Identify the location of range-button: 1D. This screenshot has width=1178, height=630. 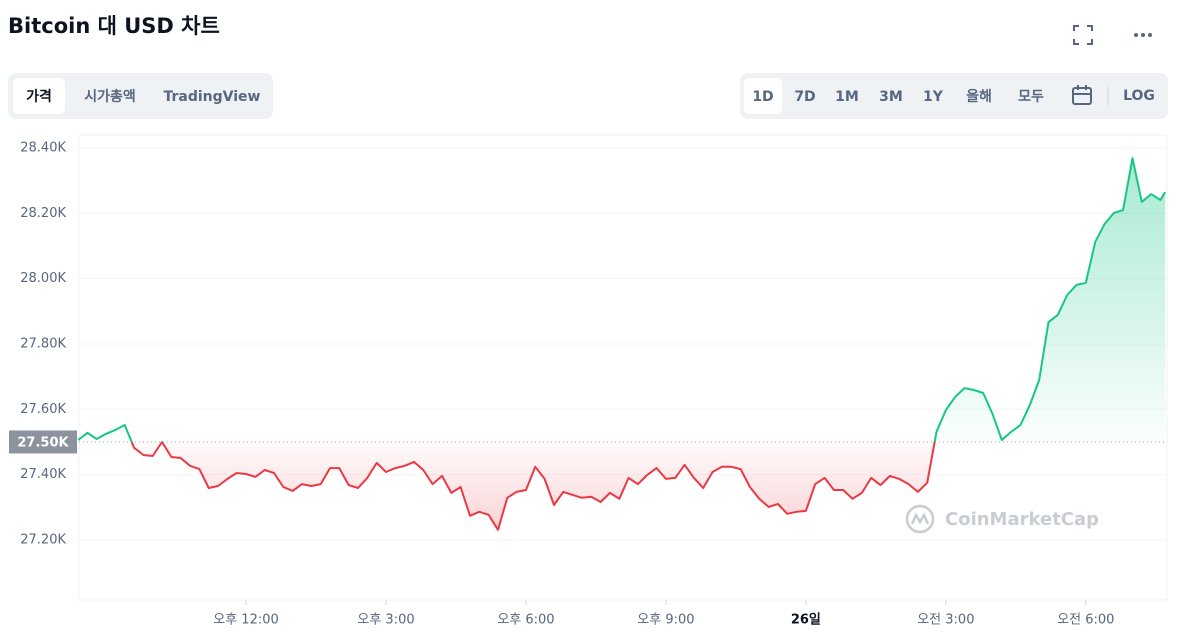
(762, 97).